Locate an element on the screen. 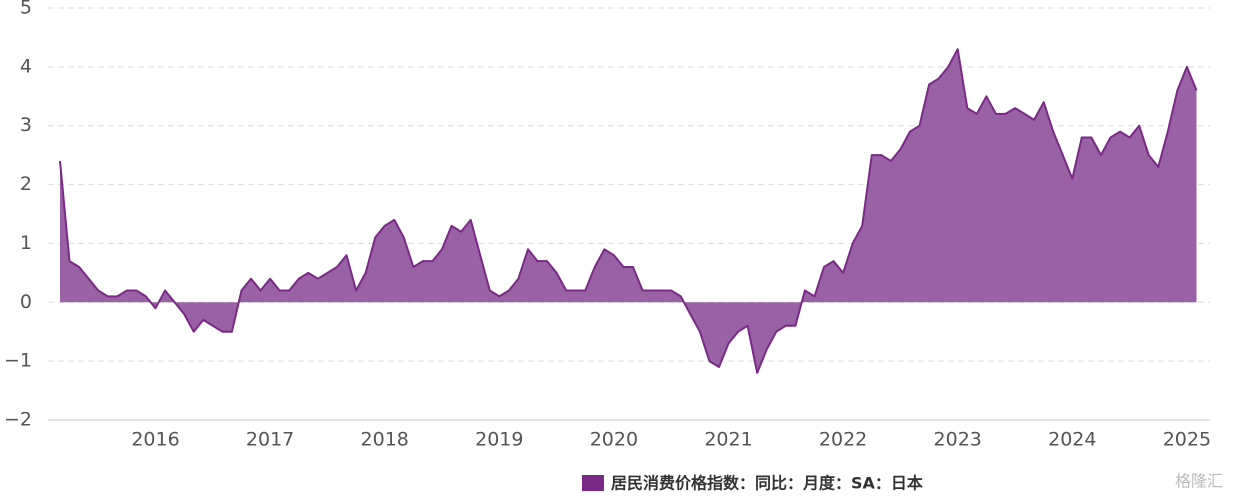 This screenshot has height=496, width=1239. x-tick-label: 2022 is located at coordinates (843, 440).